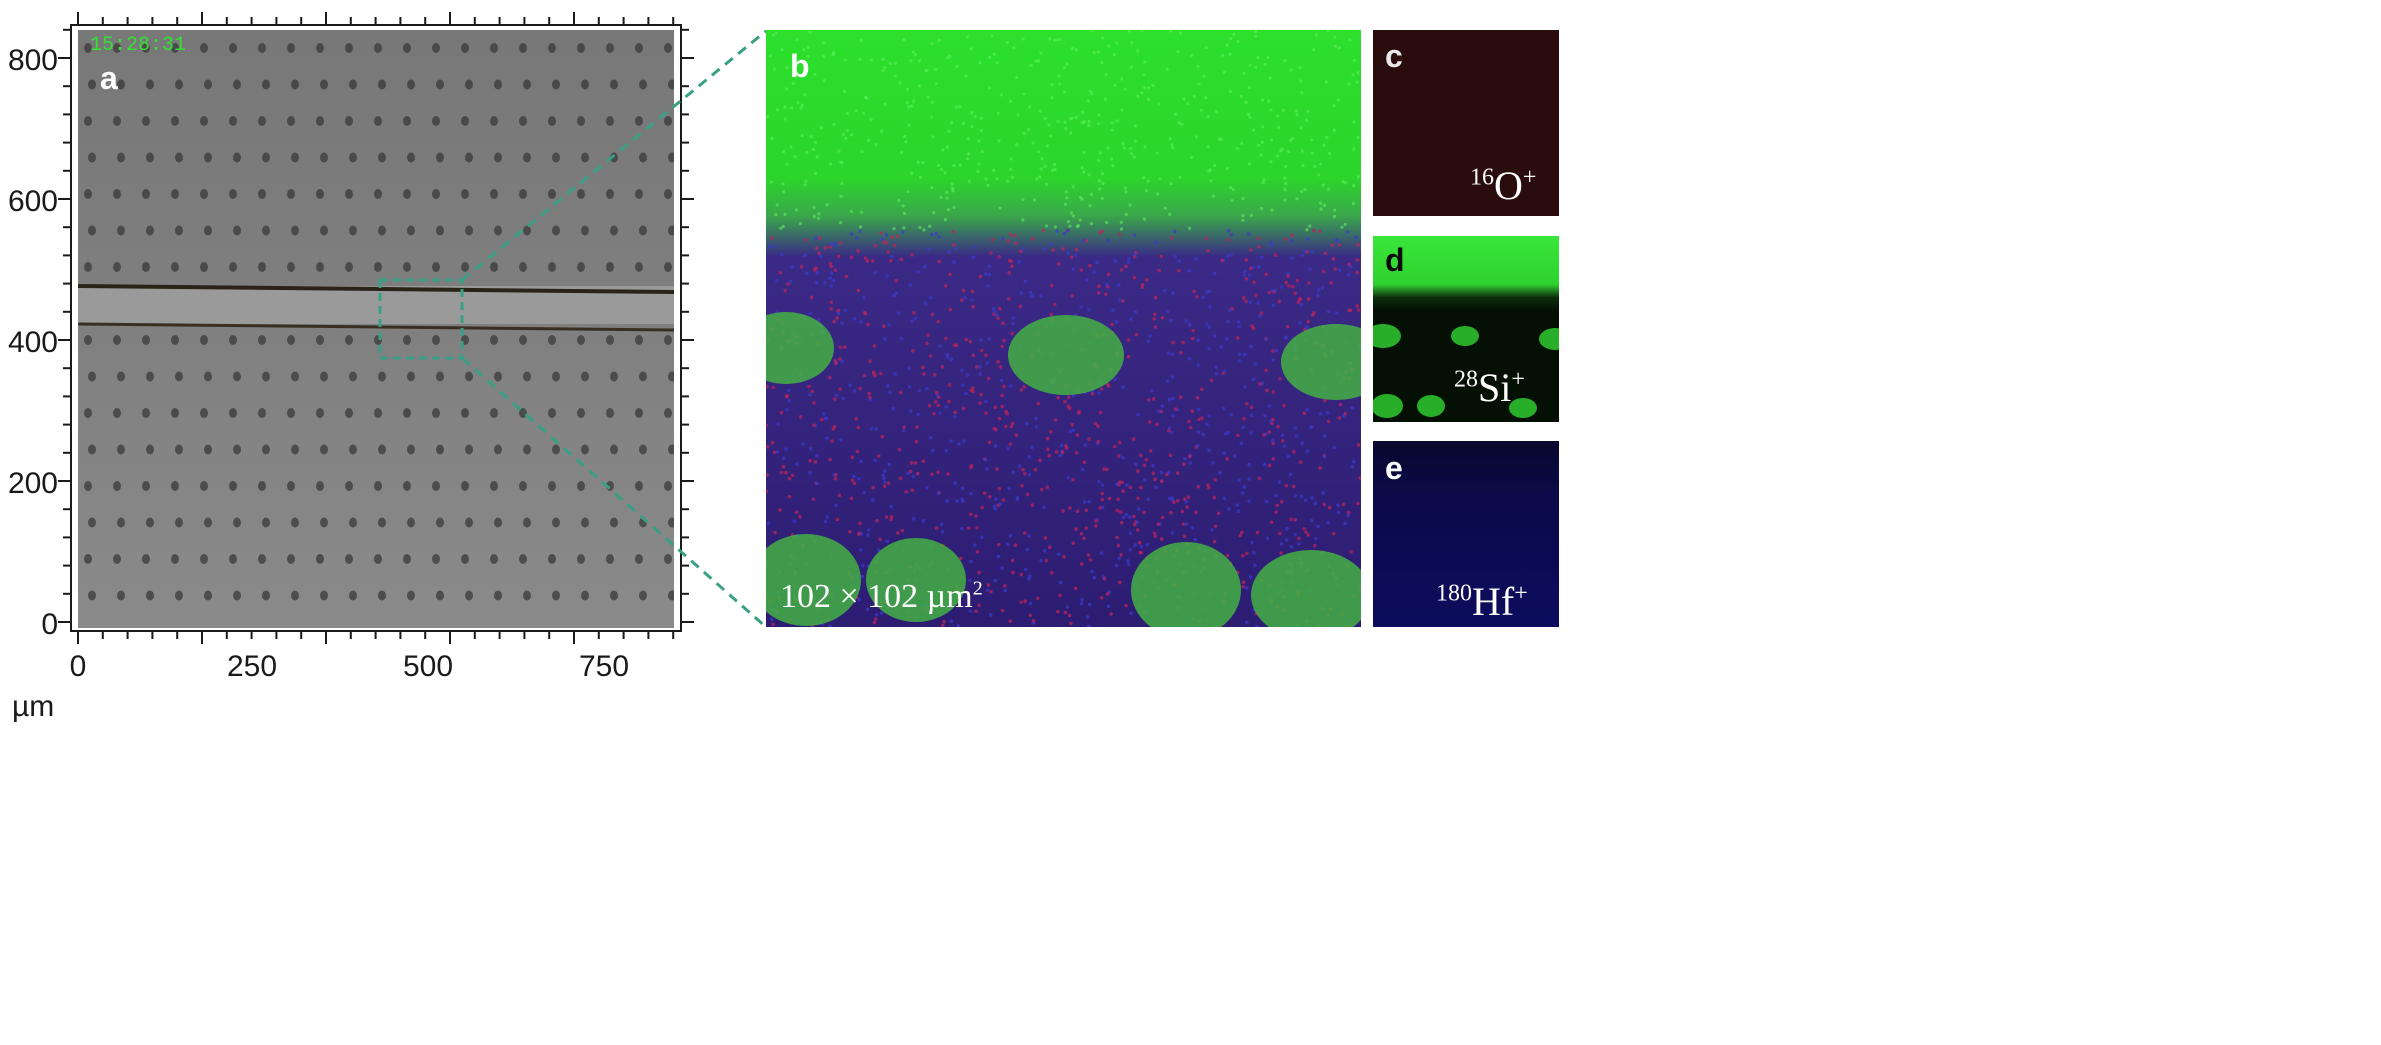  Describe the element at coordinates (32, 342) in the screenshot. I see `y-tick-label: 400` at that location.